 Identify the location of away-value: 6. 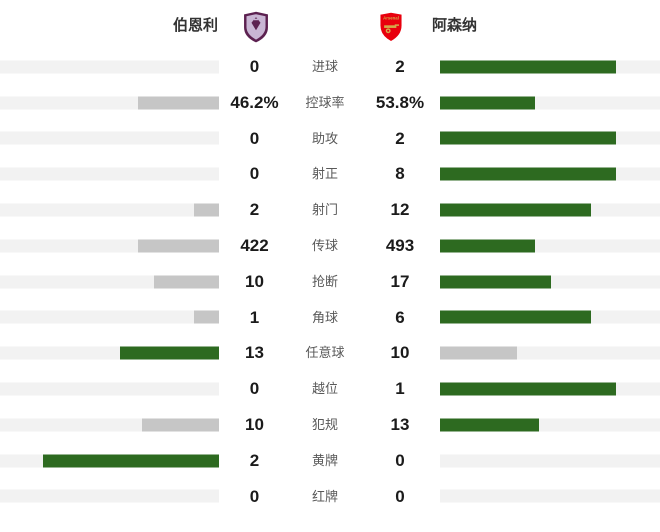
(400, 317).